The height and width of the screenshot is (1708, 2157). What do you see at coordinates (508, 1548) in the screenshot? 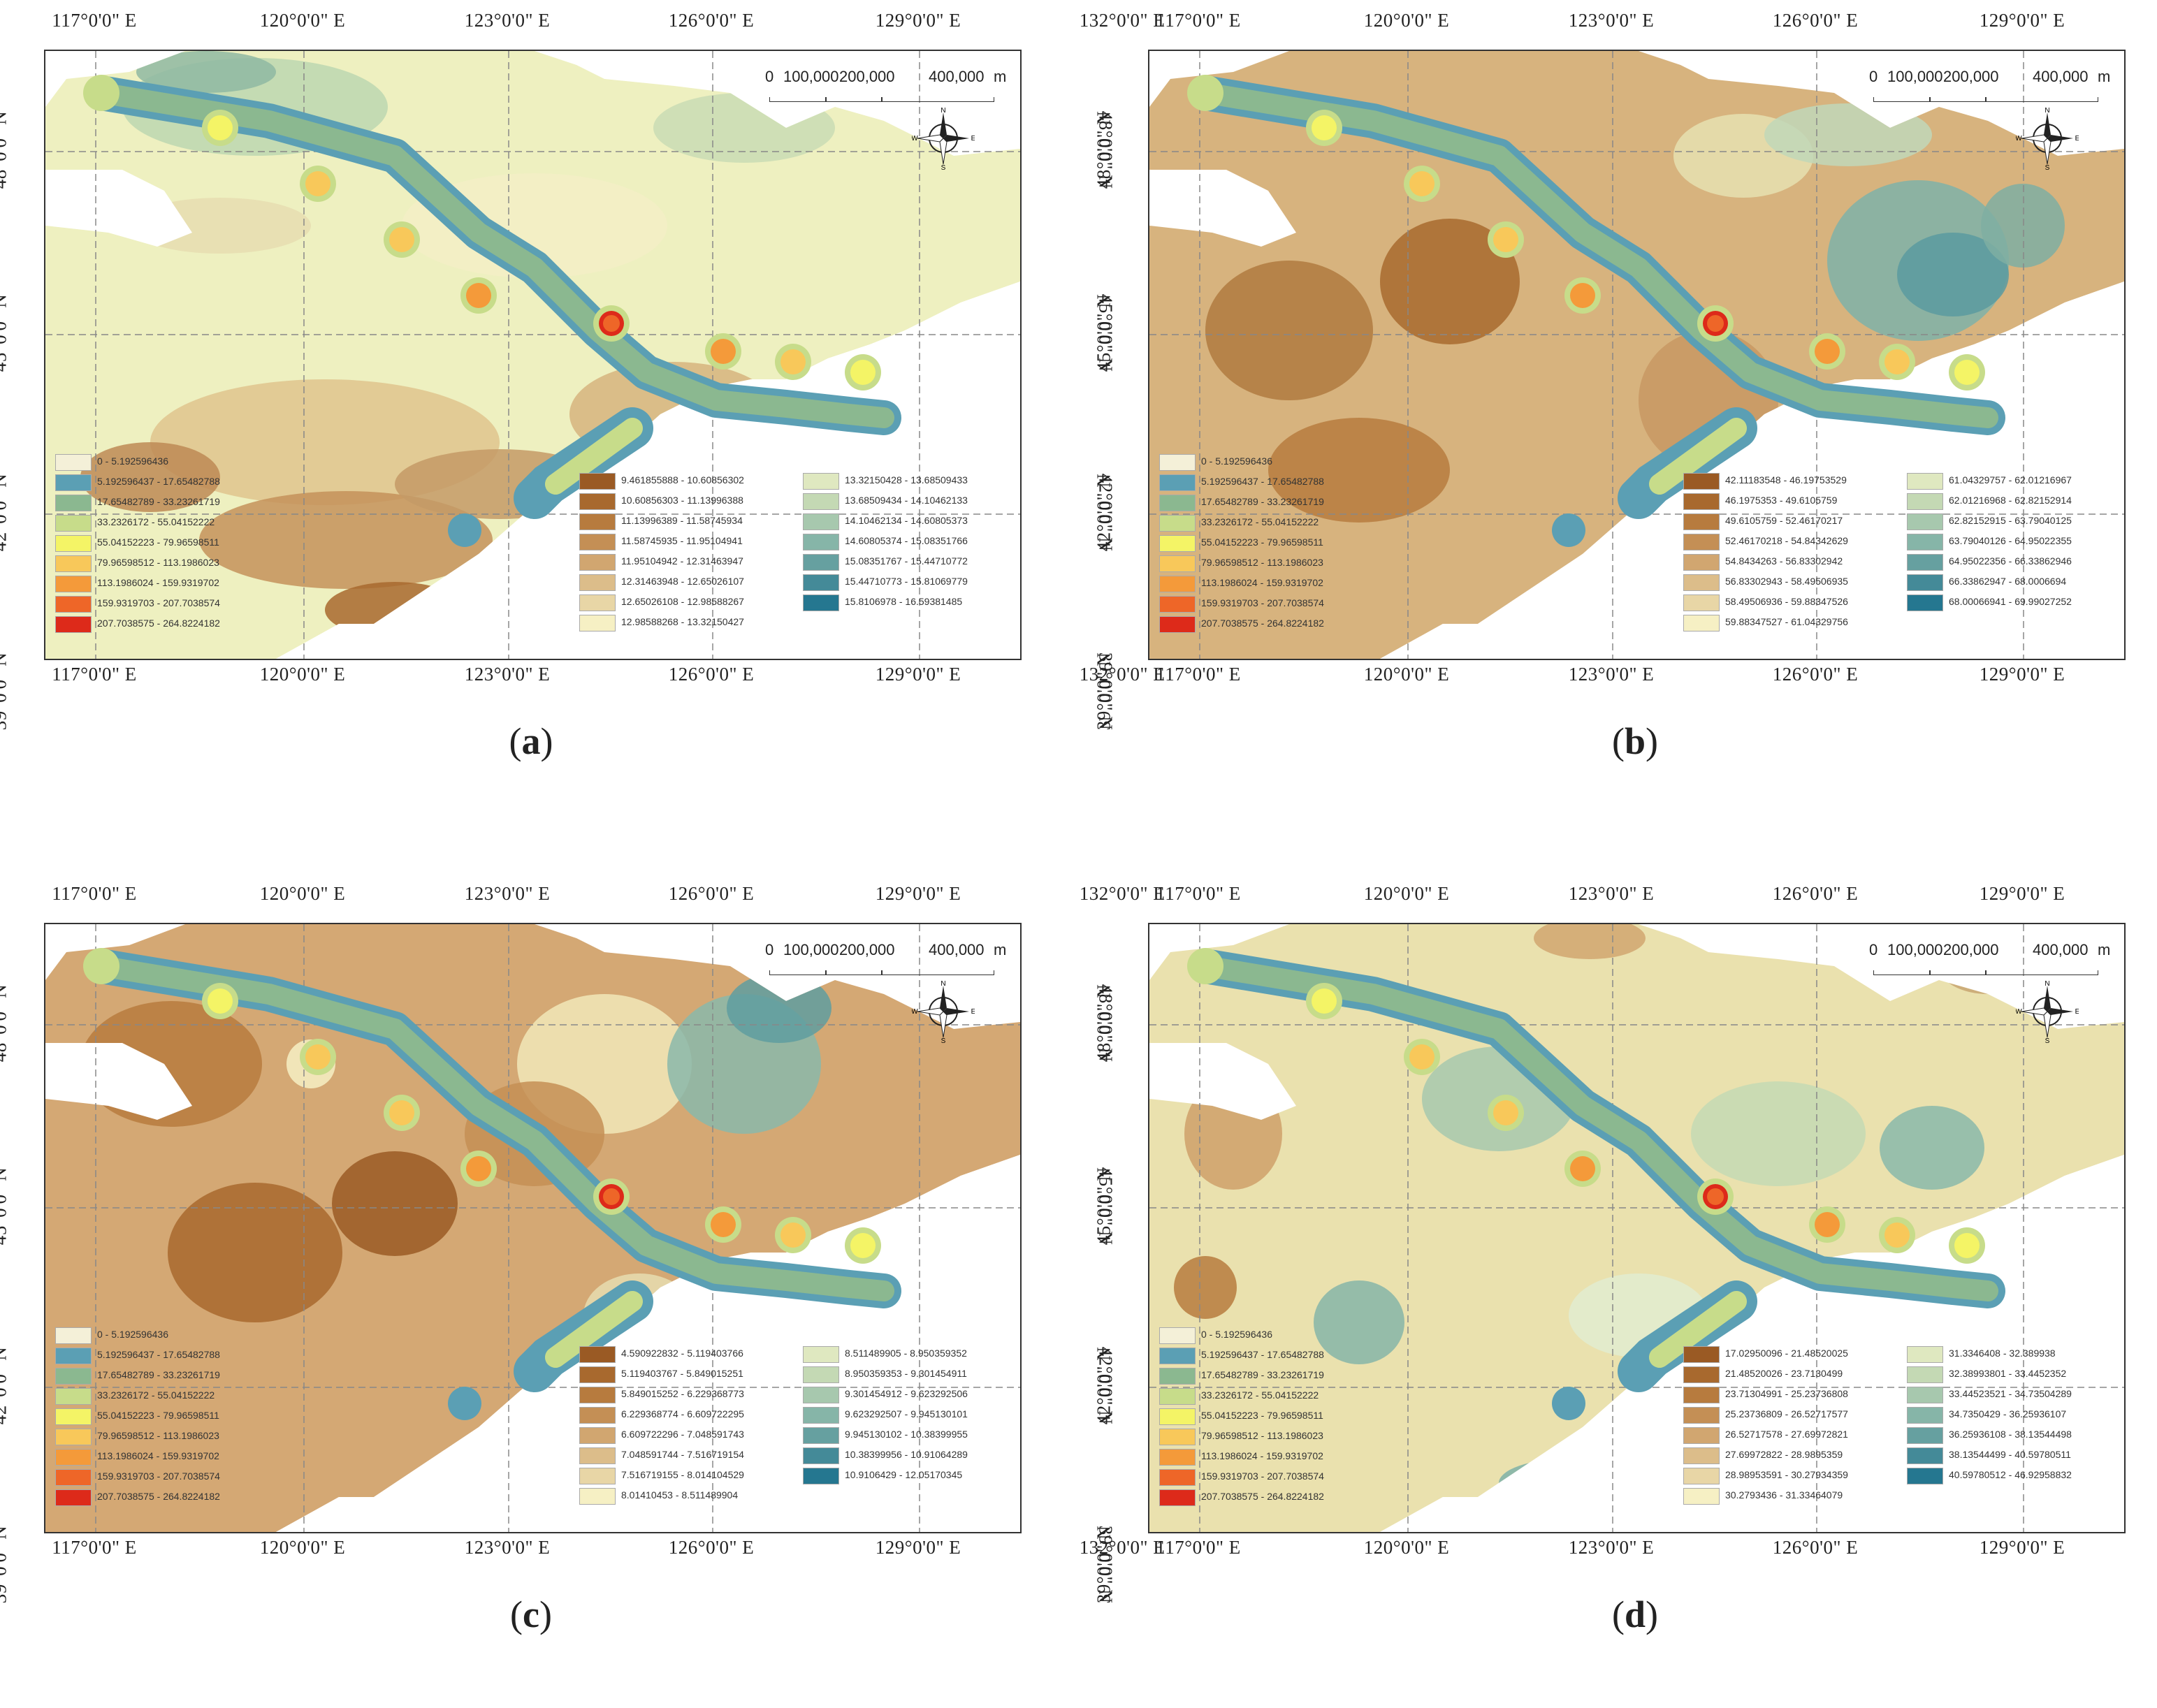
I see `bottom-tick-label: 123°0'0" E` at bounding box center [508, 1548].